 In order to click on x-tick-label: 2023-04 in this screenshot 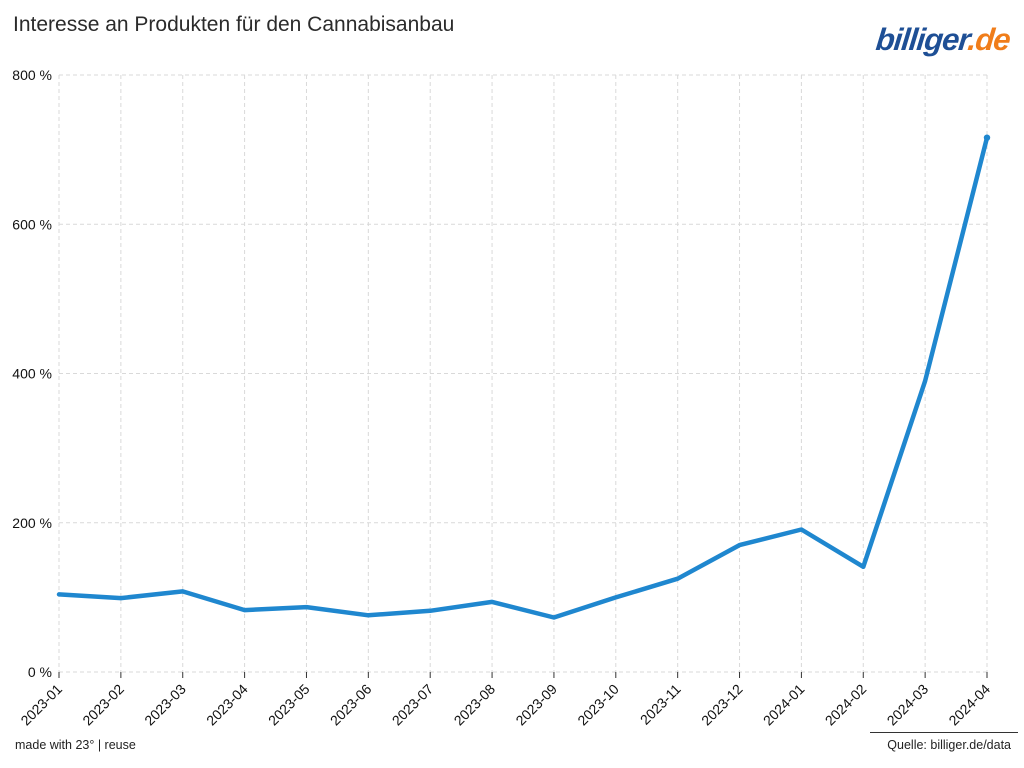, I will do `click(227, 705)`.